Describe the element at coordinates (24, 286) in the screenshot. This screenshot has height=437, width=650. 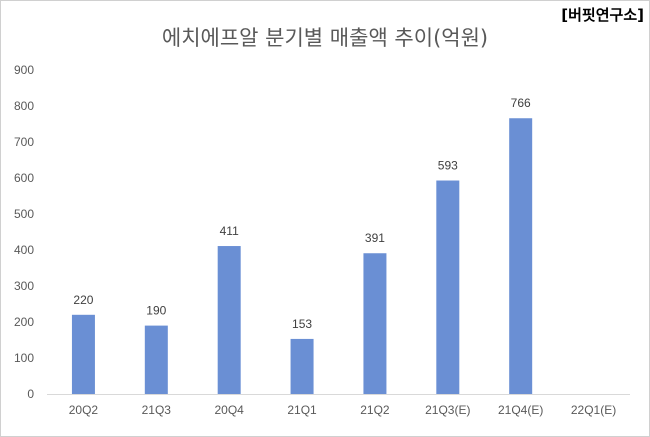
I see `y-tick-label: 300` at that location.